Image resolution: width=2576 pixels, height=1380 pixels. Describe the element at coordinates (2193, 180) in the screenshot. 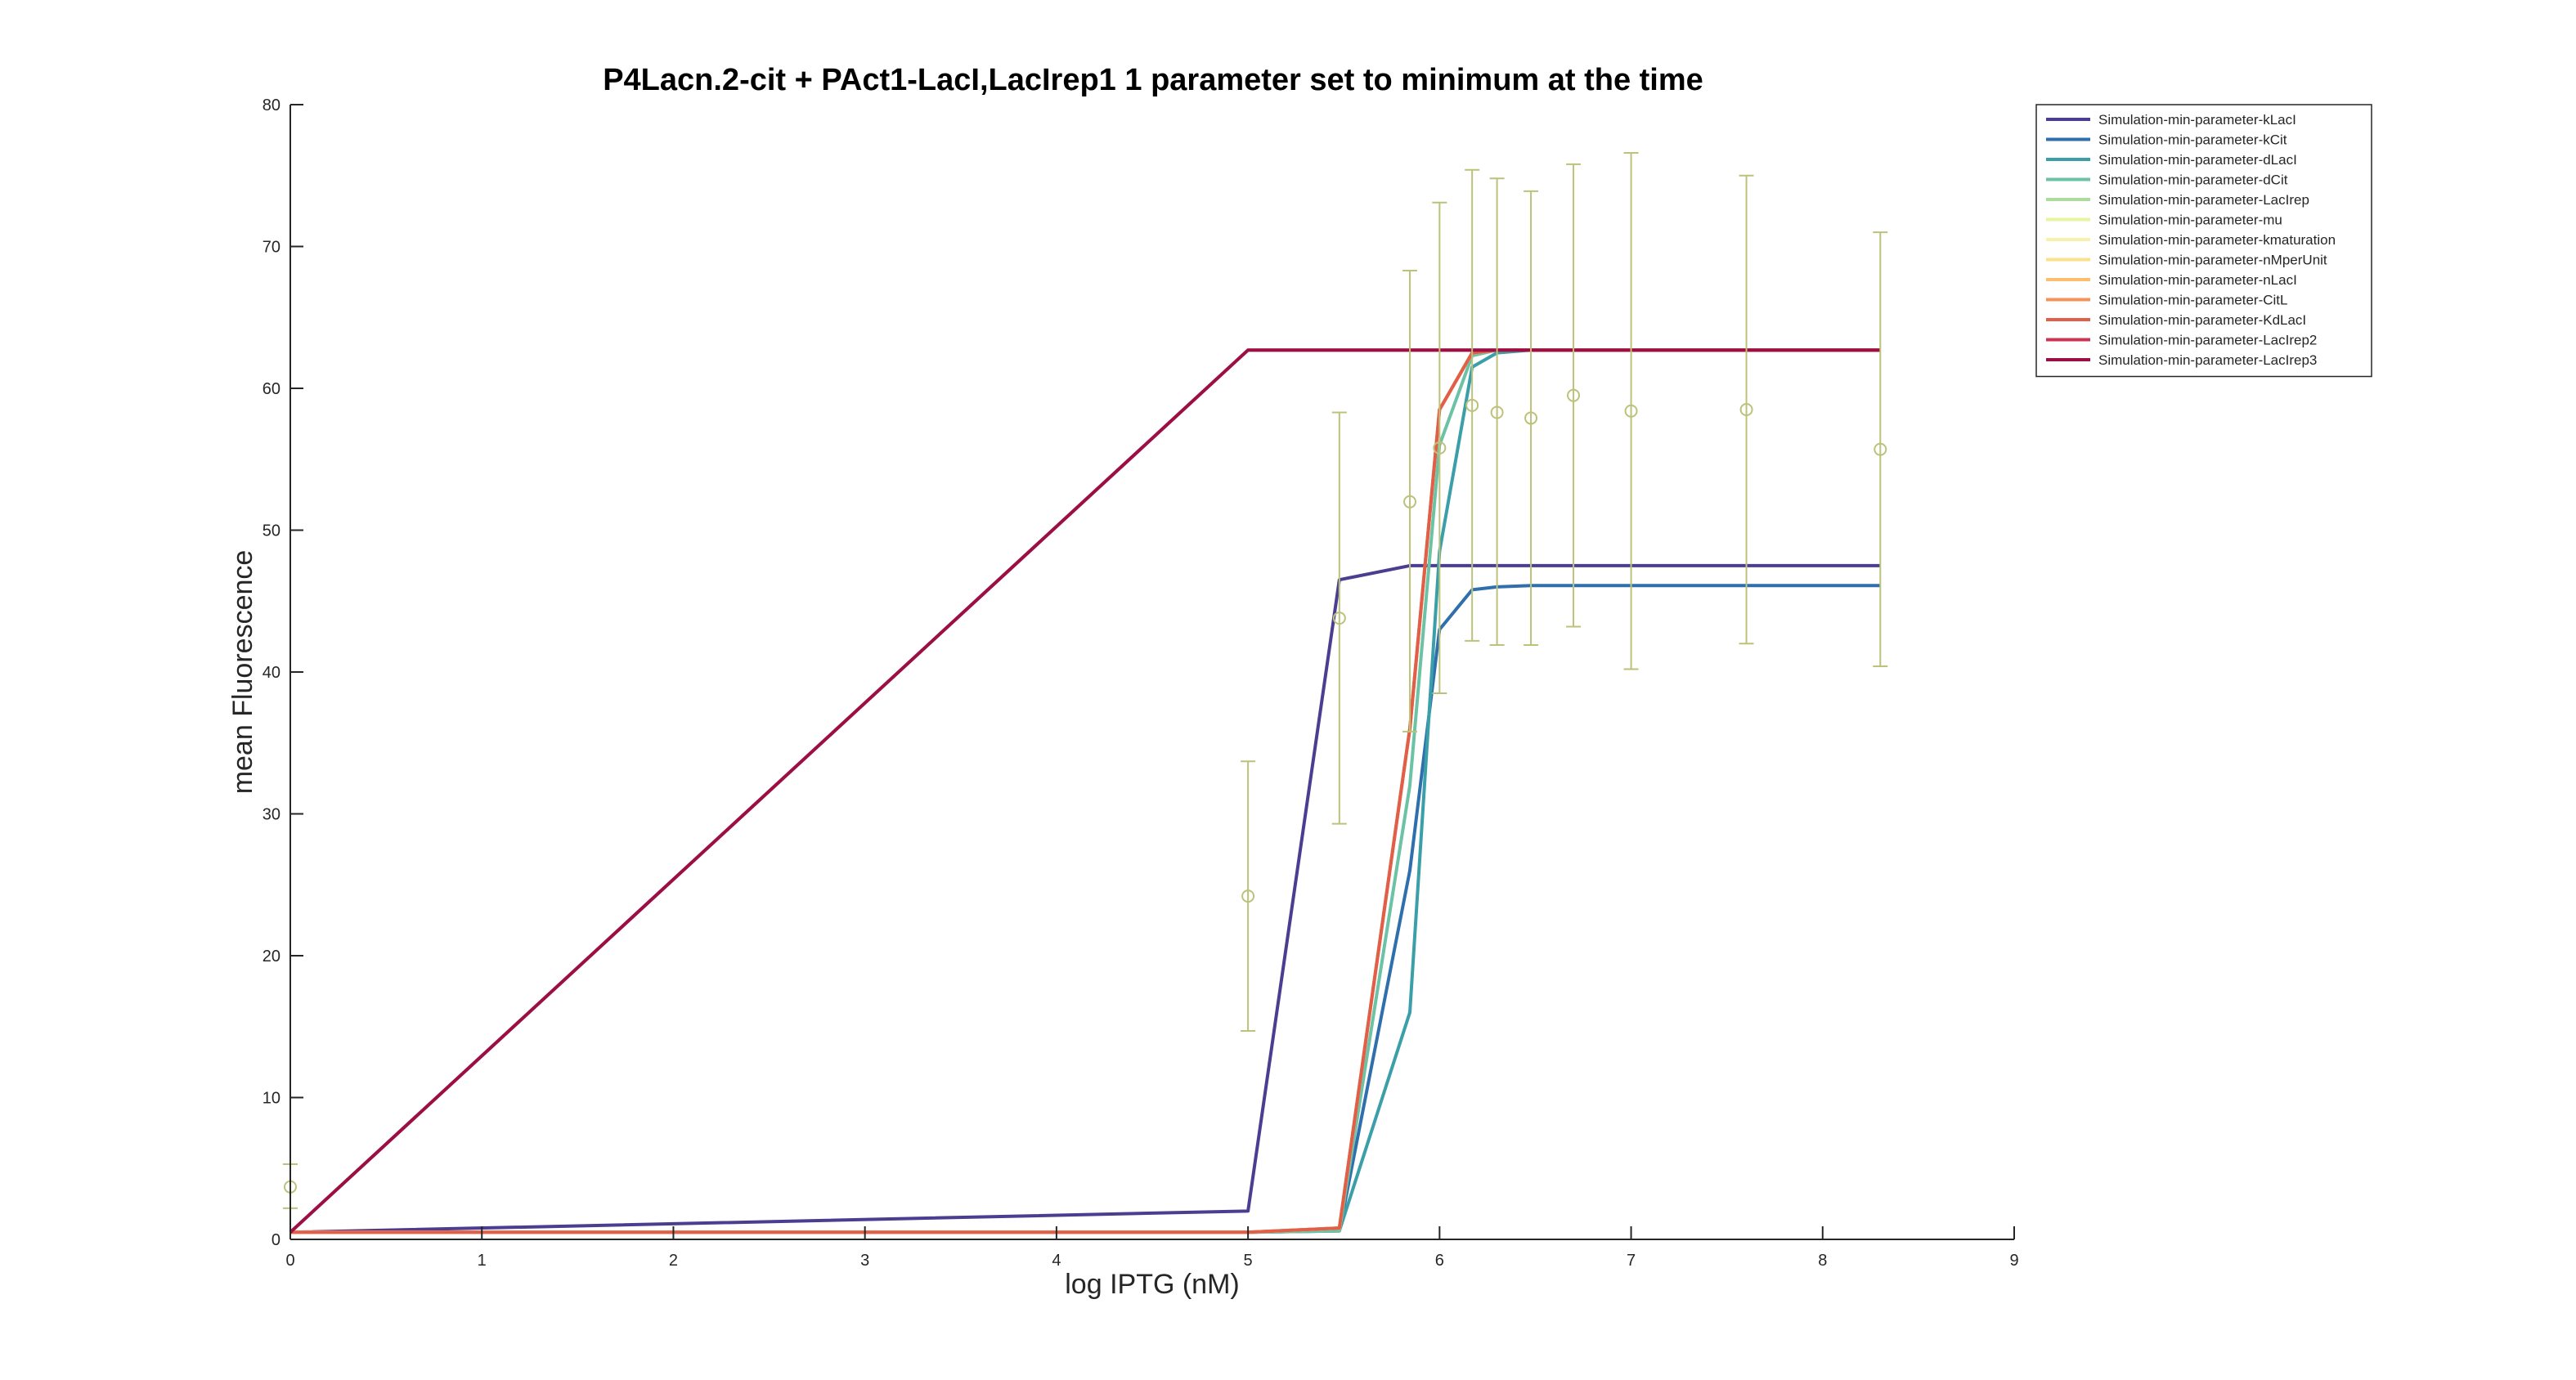

I see `legend-label: Simulation-min-parameter-dCit` at that location.